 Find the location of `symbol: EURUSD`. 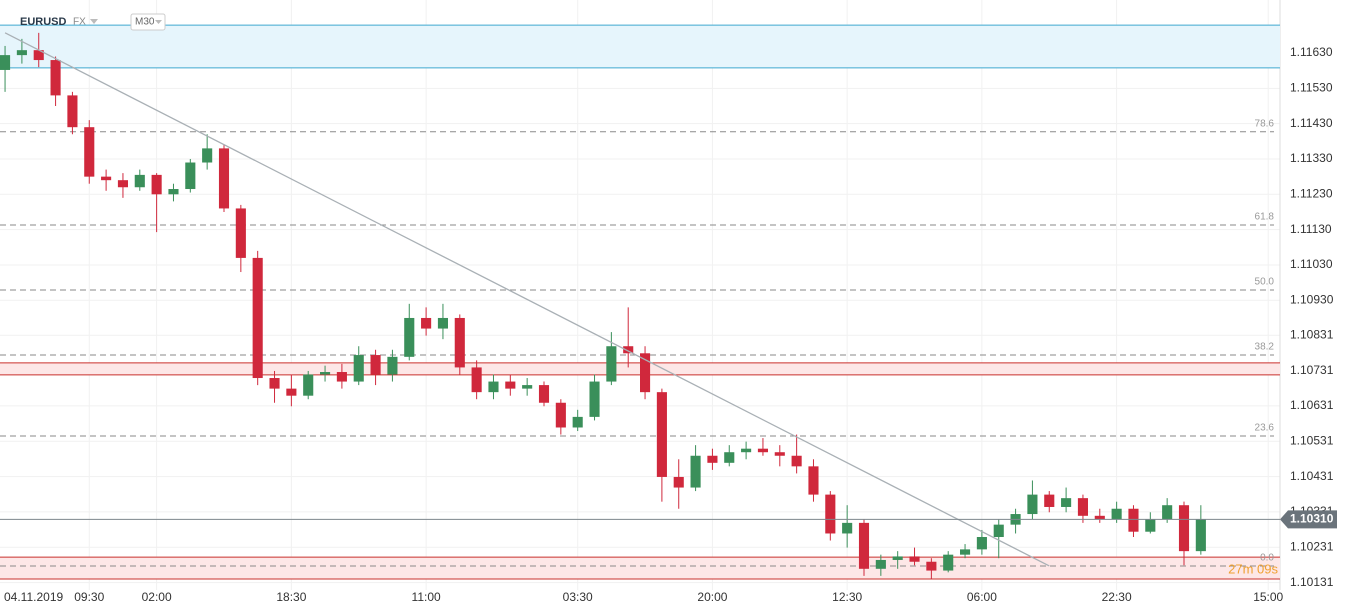

symbol: EURUSD is located at coordinates (43, 22).